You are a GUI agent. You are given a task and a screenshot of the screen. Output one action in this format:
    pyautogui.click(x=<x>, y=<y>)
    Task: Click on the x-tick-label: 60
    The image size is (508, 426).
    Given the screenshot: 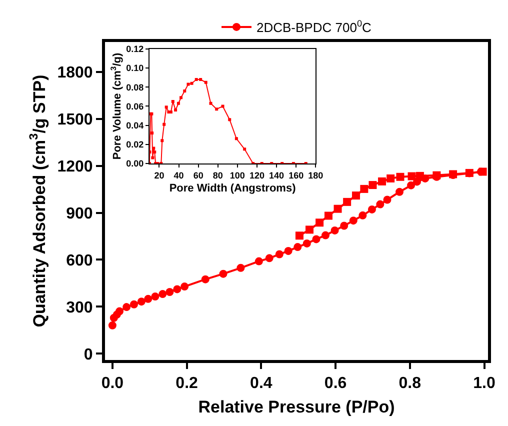 What is the action you would take?
    pyautogui.click(x=198, y=175)
    